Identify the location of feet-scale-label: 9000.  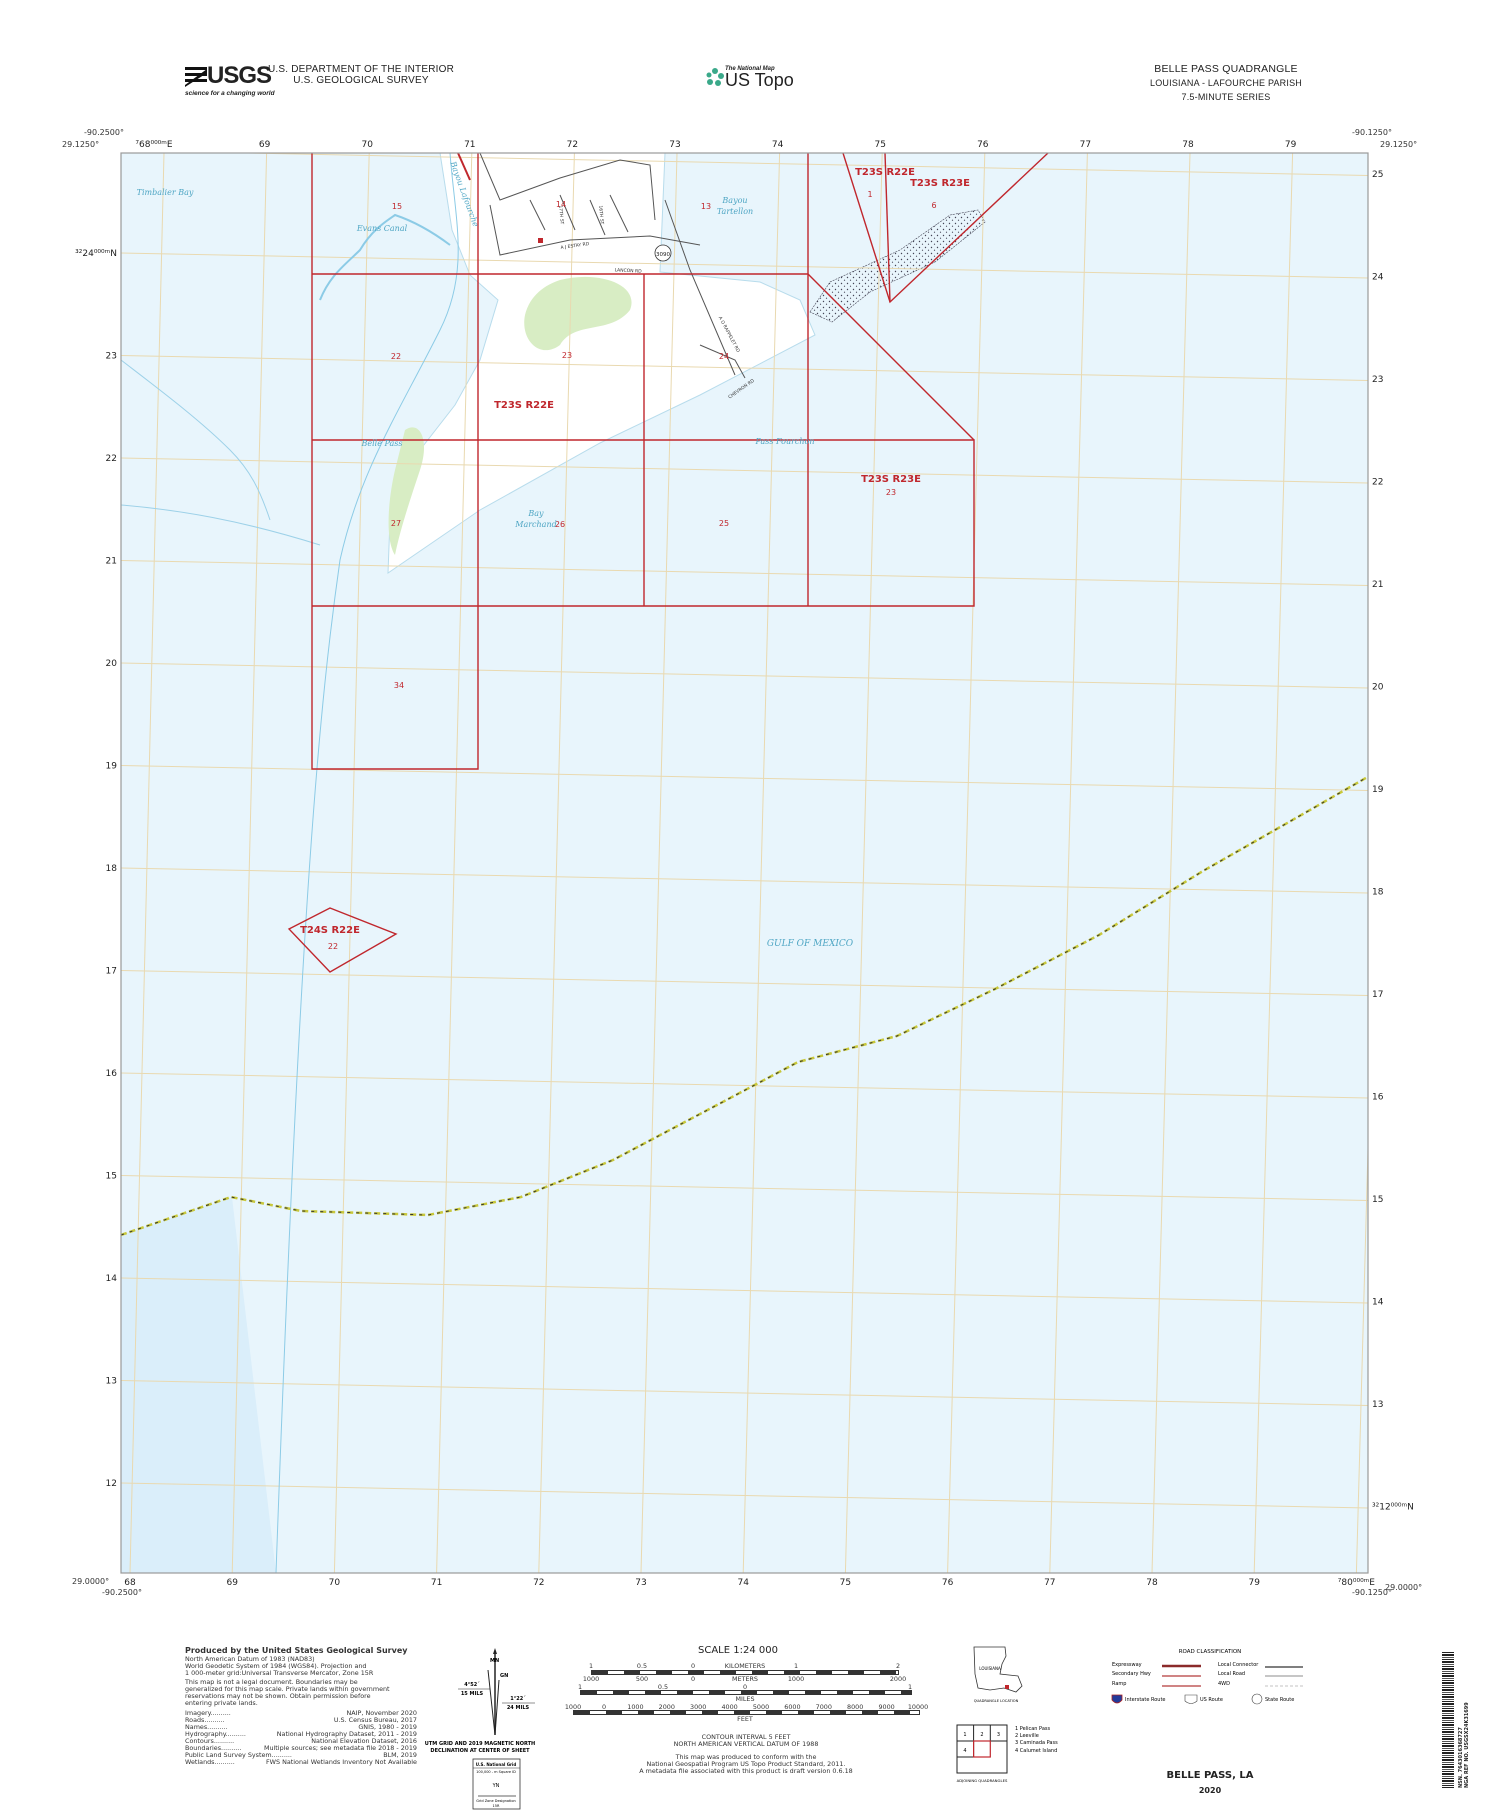
(886, 1707).